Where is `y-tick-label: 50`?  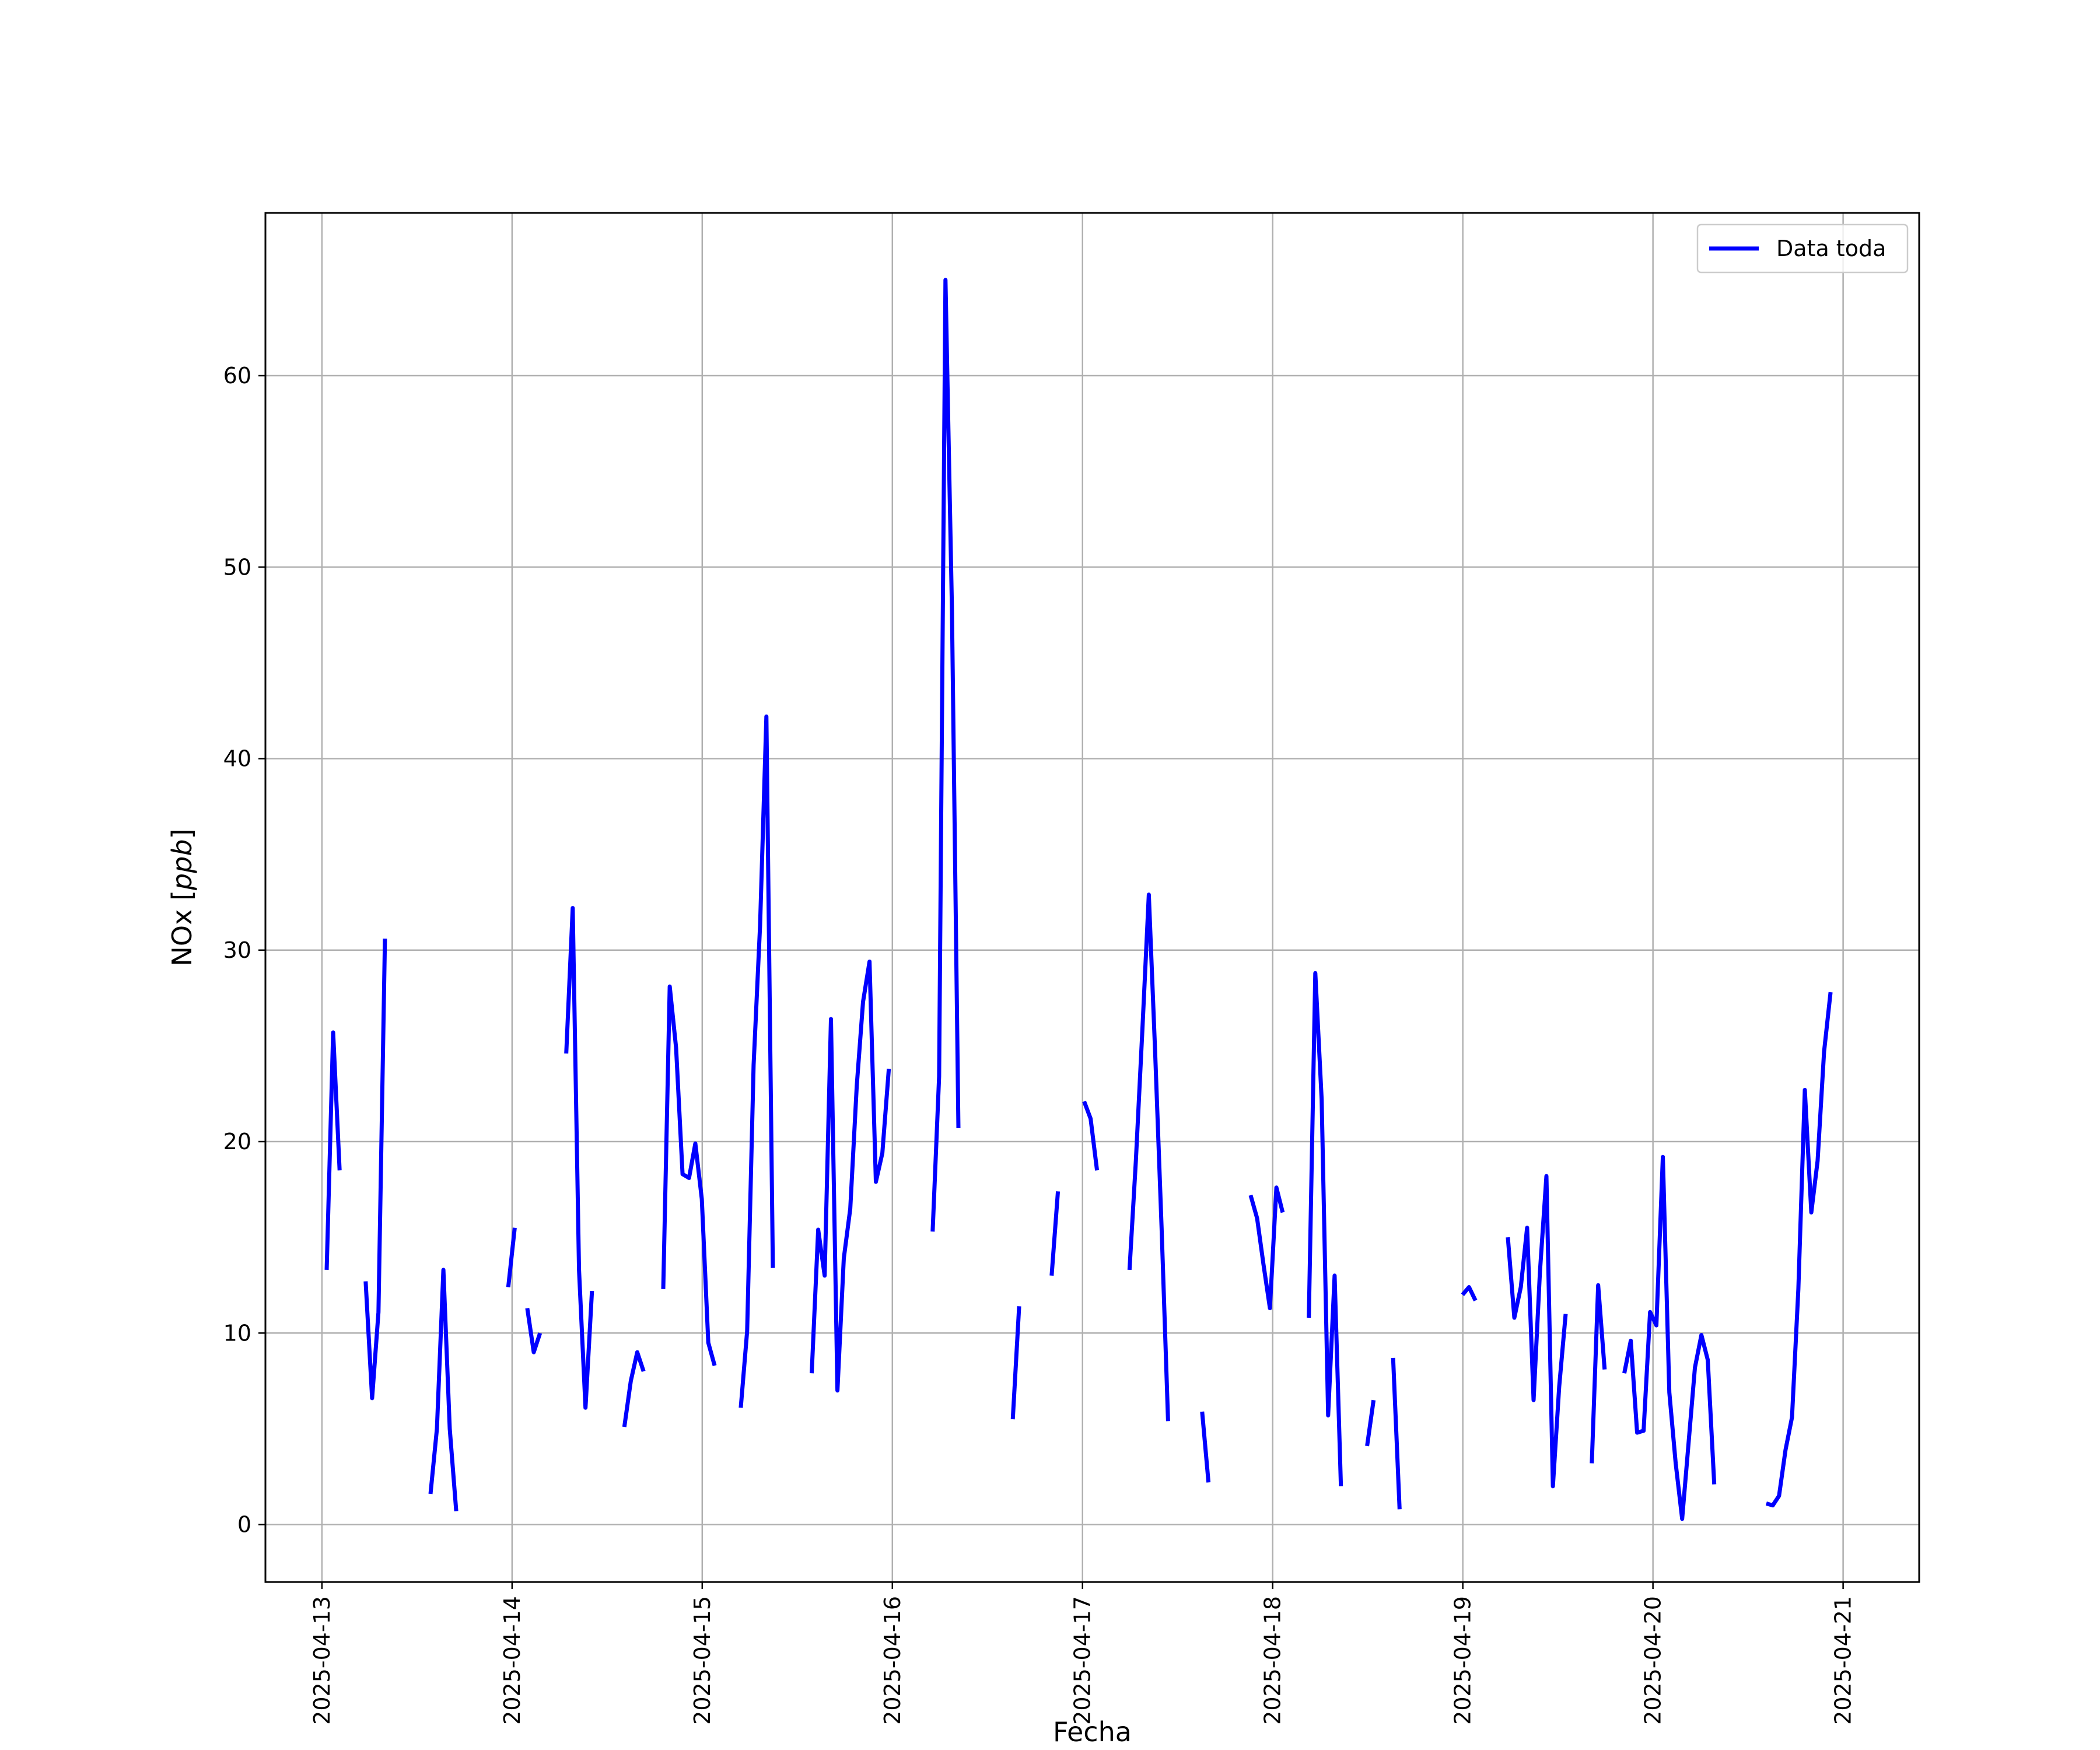
y-tick-label: 50 is located at coordinates (237, 567).